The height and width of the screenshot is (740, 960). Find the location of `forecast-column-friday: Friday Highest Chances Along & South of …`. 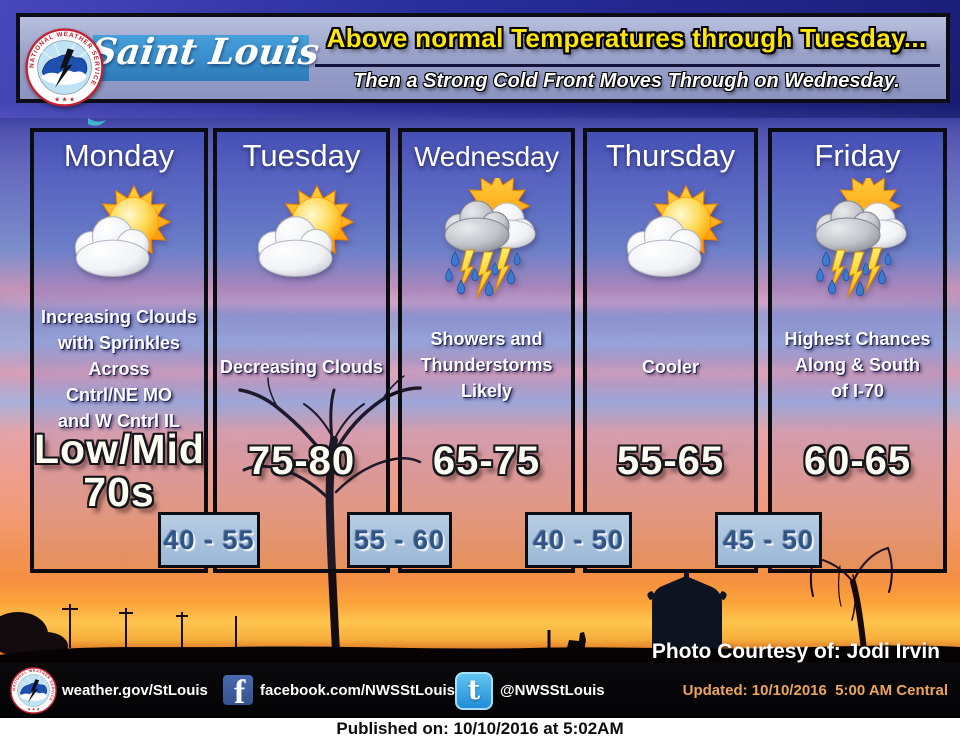

forecast-column-friday: Friday Highest Chances Along & South of … is located at coordinates (857, 350).